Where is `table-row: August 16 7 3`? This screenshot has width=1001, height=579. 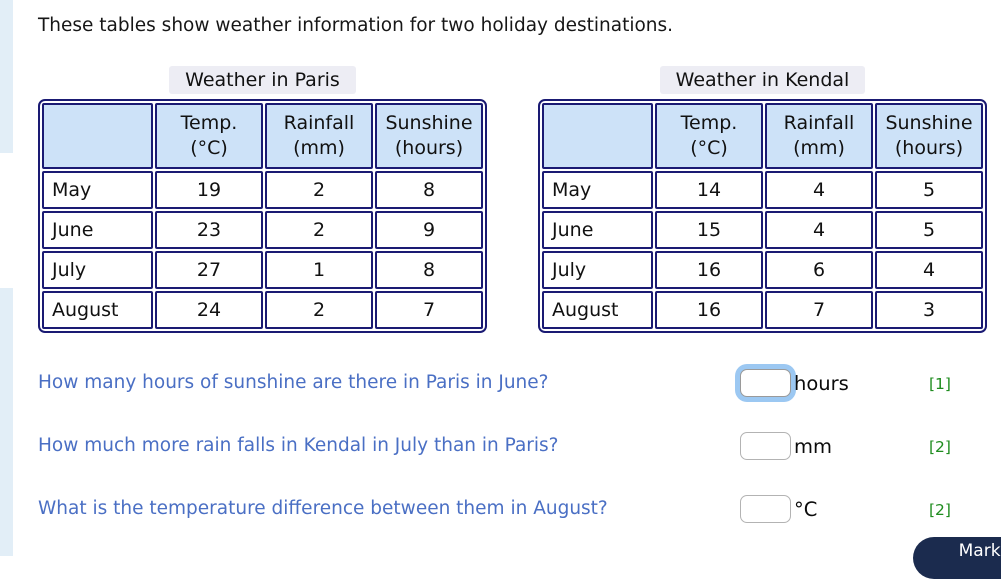
table-row: August 16 7 3 is located at coordinates (762, 310).